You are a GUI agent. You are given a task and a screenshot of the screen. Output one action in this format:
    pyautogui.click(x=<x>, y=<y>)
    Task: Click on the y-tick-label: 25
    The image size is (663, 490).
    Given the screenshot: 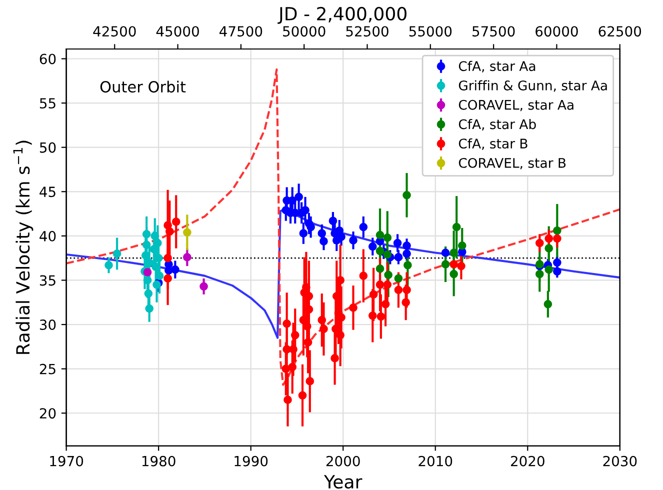 What is the action you would take?
    pyautogui.click(x=48, y=369)
    